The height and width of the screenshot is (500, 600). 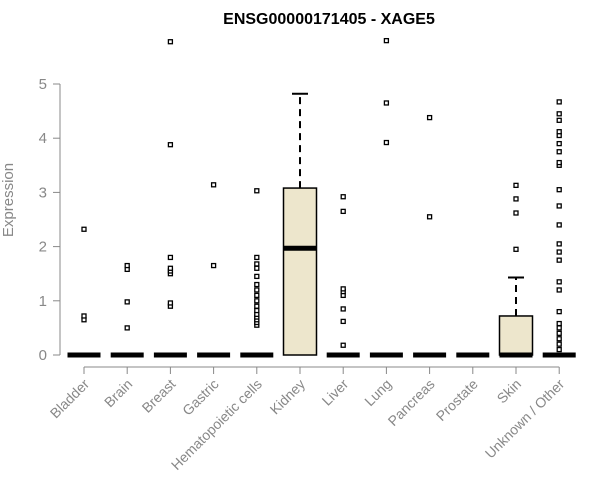 I want to click on x-tick-label: Breast, so click(x=159, y=396).